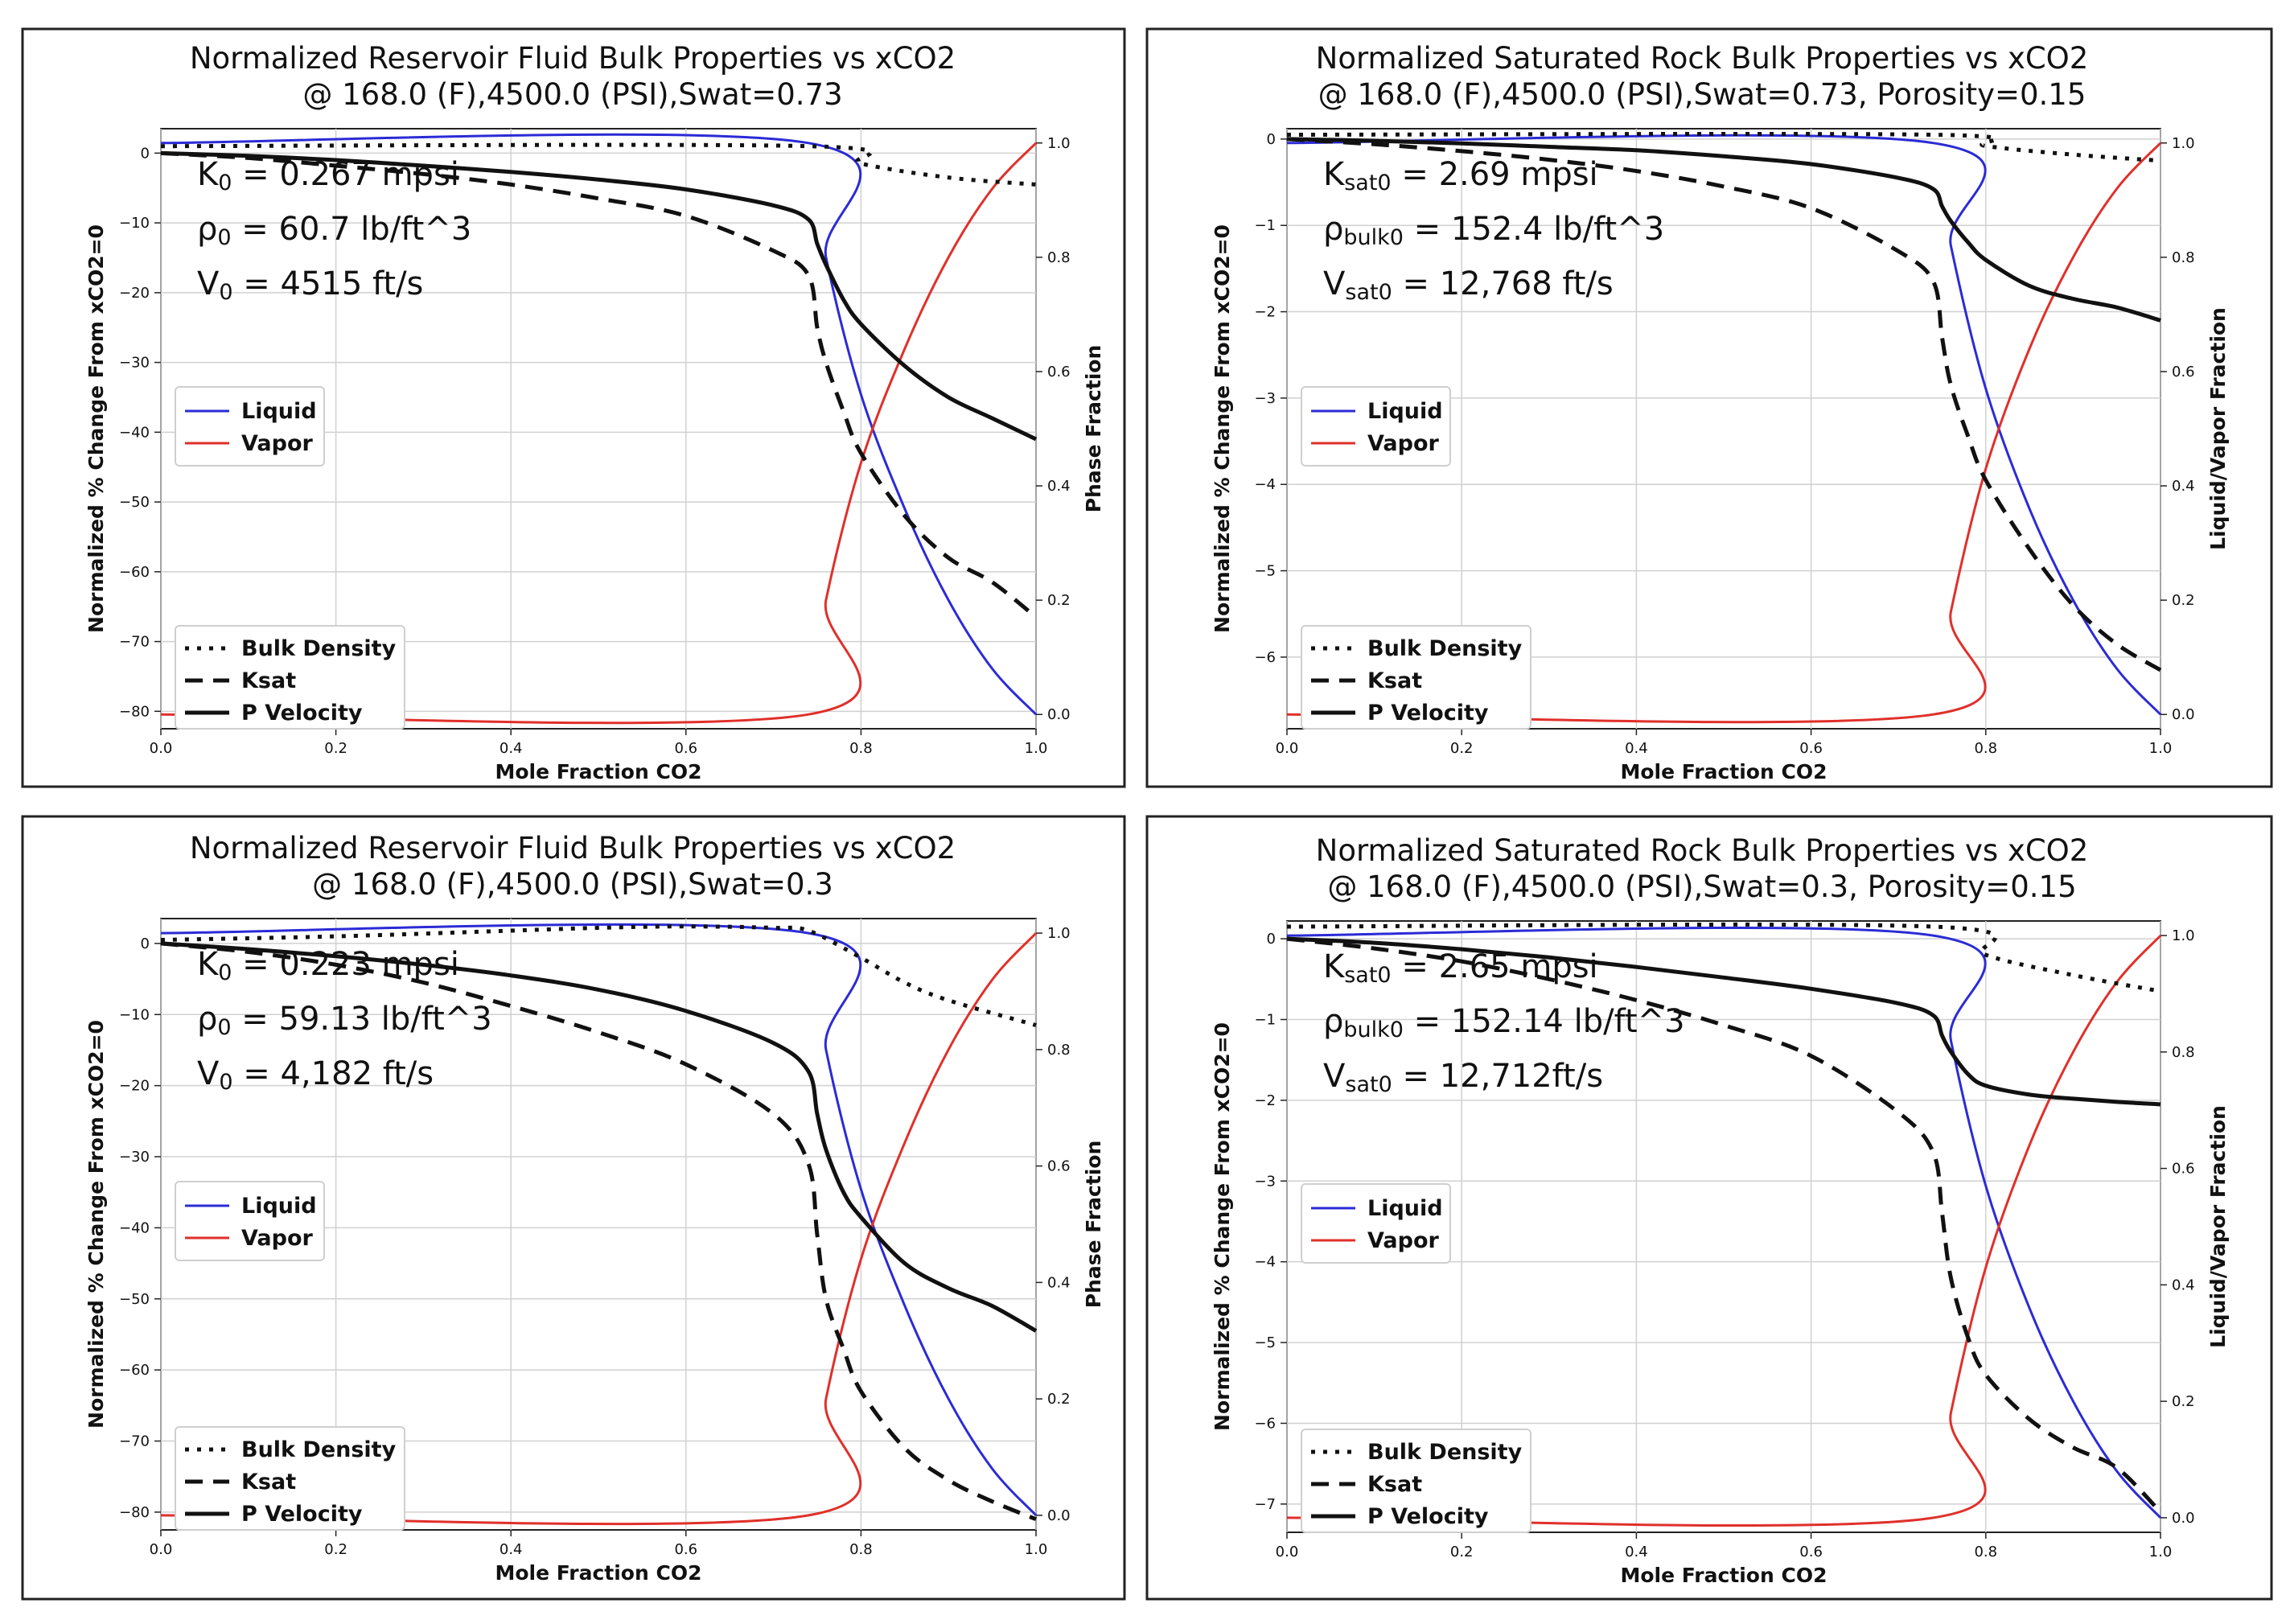  I want to click on constant-annotation: Vsat0 = 12,712ft/s, so click(1463, 1078).